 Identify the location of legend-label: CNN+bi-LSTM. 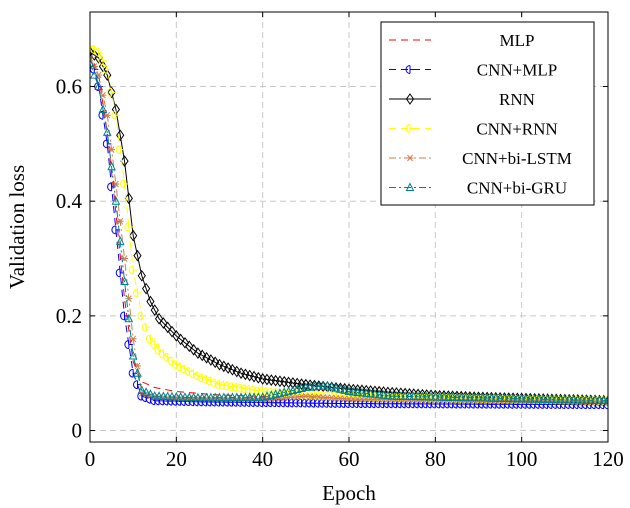
(517, 158).